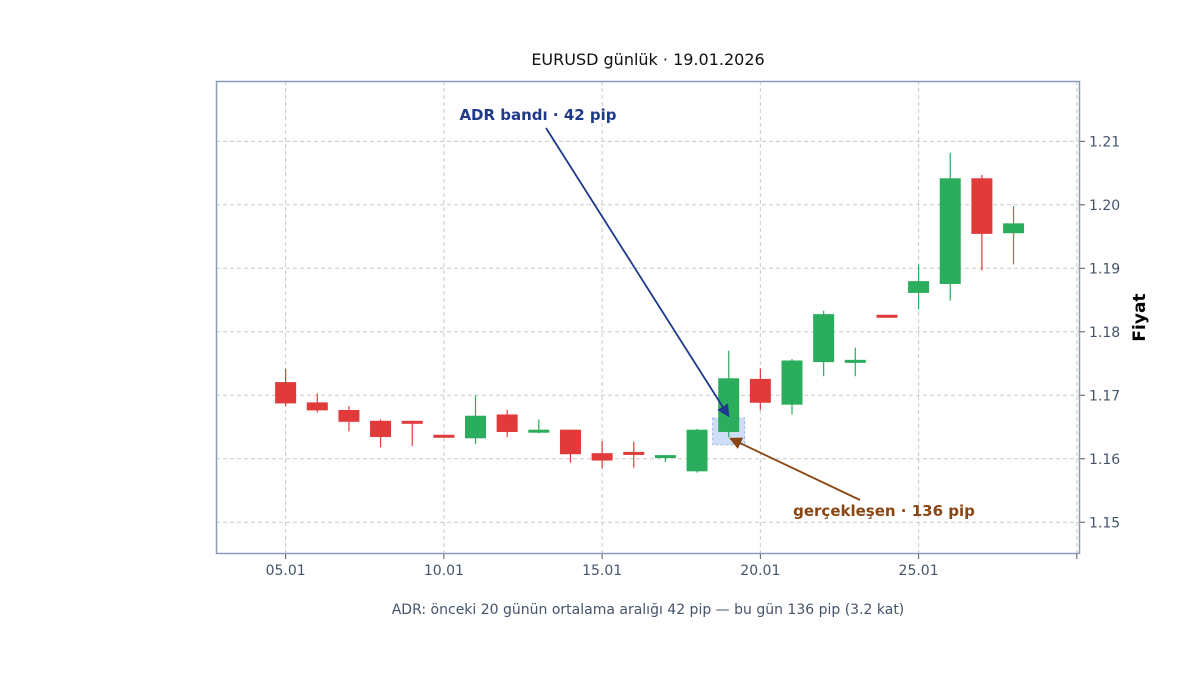 Image resolution: width=1200 pixels, height=675 pixels. What do you see at coordinates (602, 571) in the screenshot?
I see `x-tick-label-2: 15.01` at bounding box center [602, 571].